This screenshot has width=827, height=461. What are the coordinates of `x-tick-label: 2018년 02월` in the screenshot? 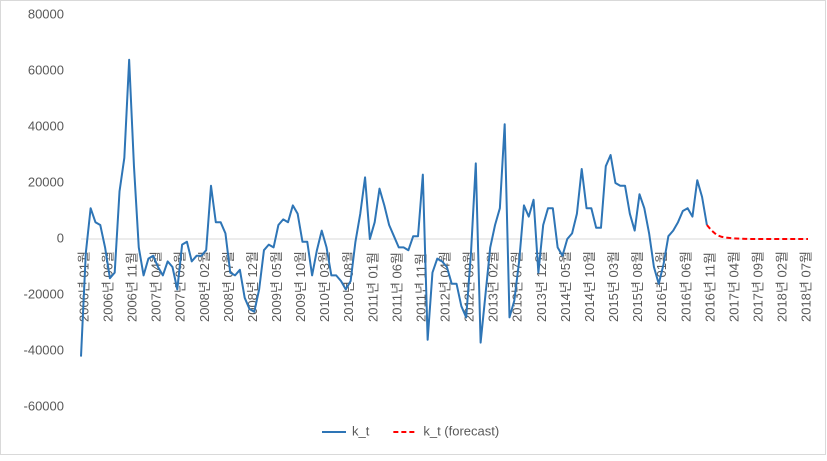 It's located at (782, 286).